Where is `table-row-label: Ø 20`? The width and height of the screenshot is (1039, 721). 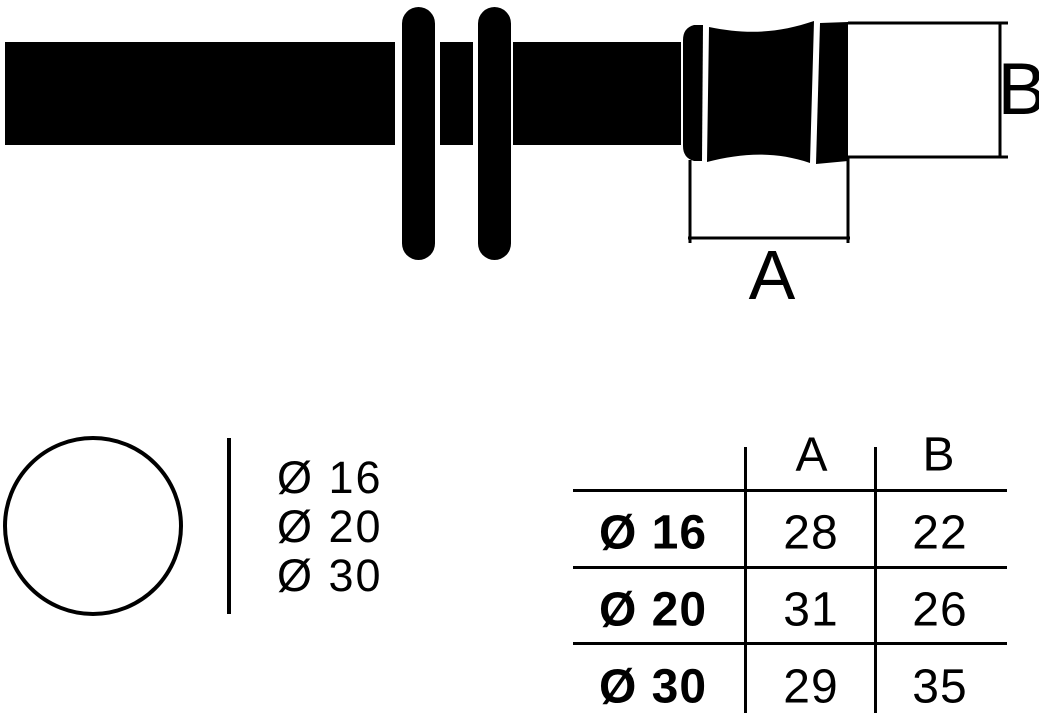
table-row-label: Ø 20 is located at coordinates (653, 610).